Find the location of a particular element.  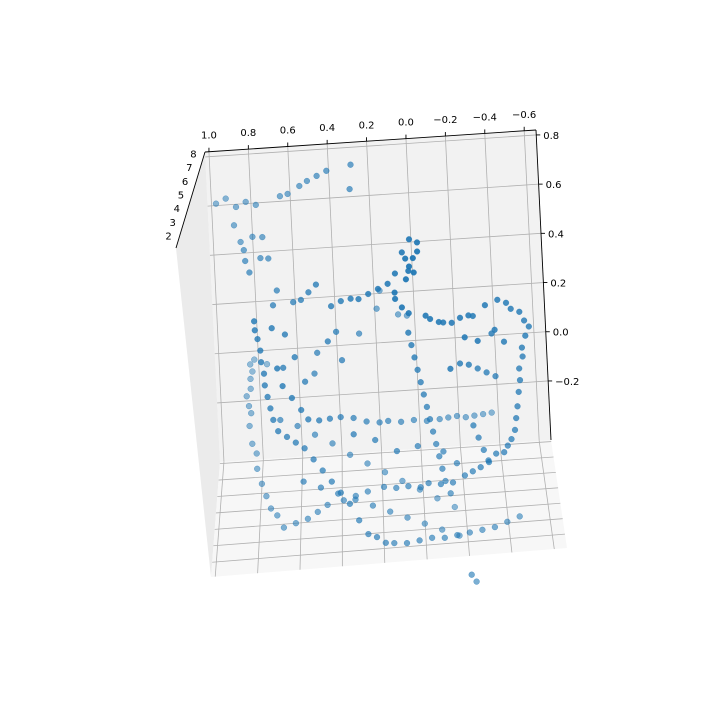

z-tick-label: 0.6 is located at coordinates (554, 185).